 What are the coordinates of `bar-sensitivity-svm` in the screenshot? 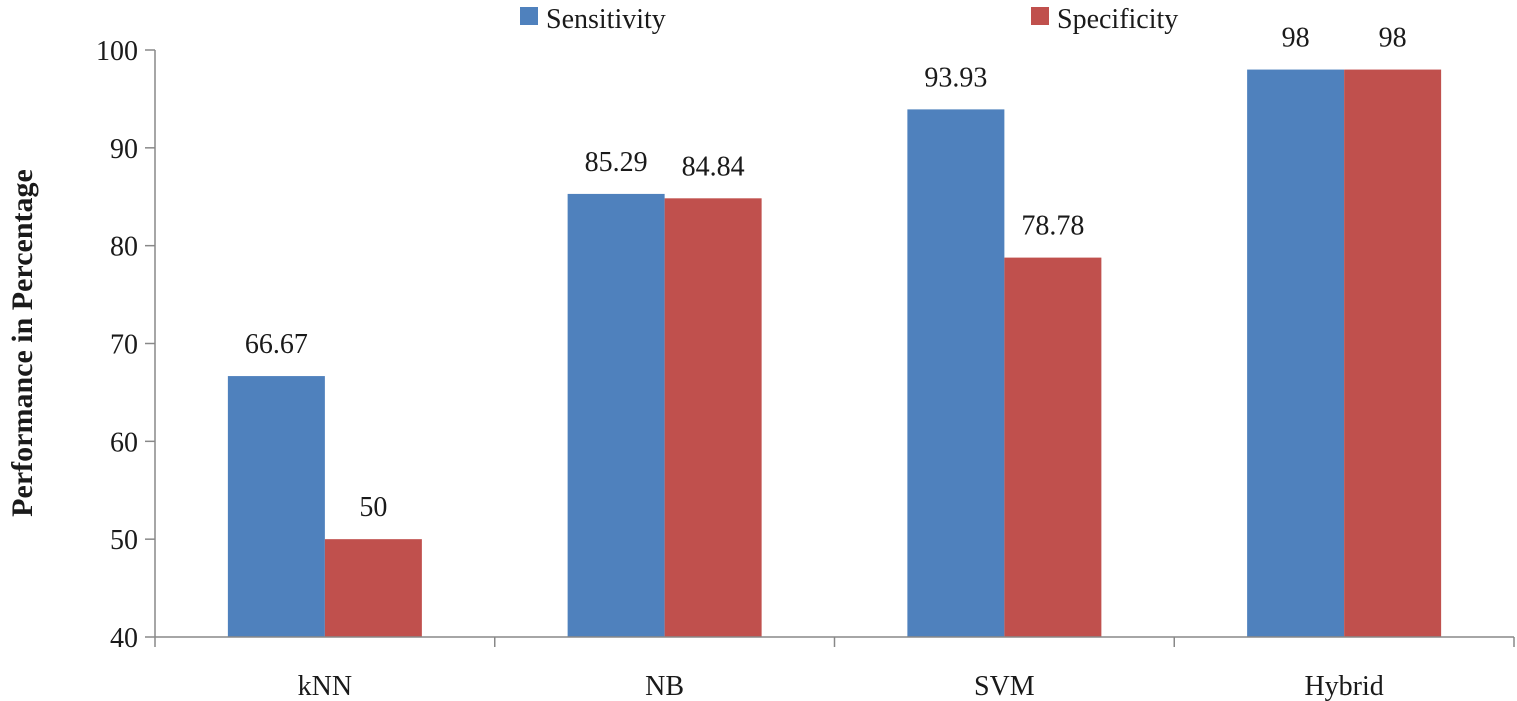 It's located at (956, 373).